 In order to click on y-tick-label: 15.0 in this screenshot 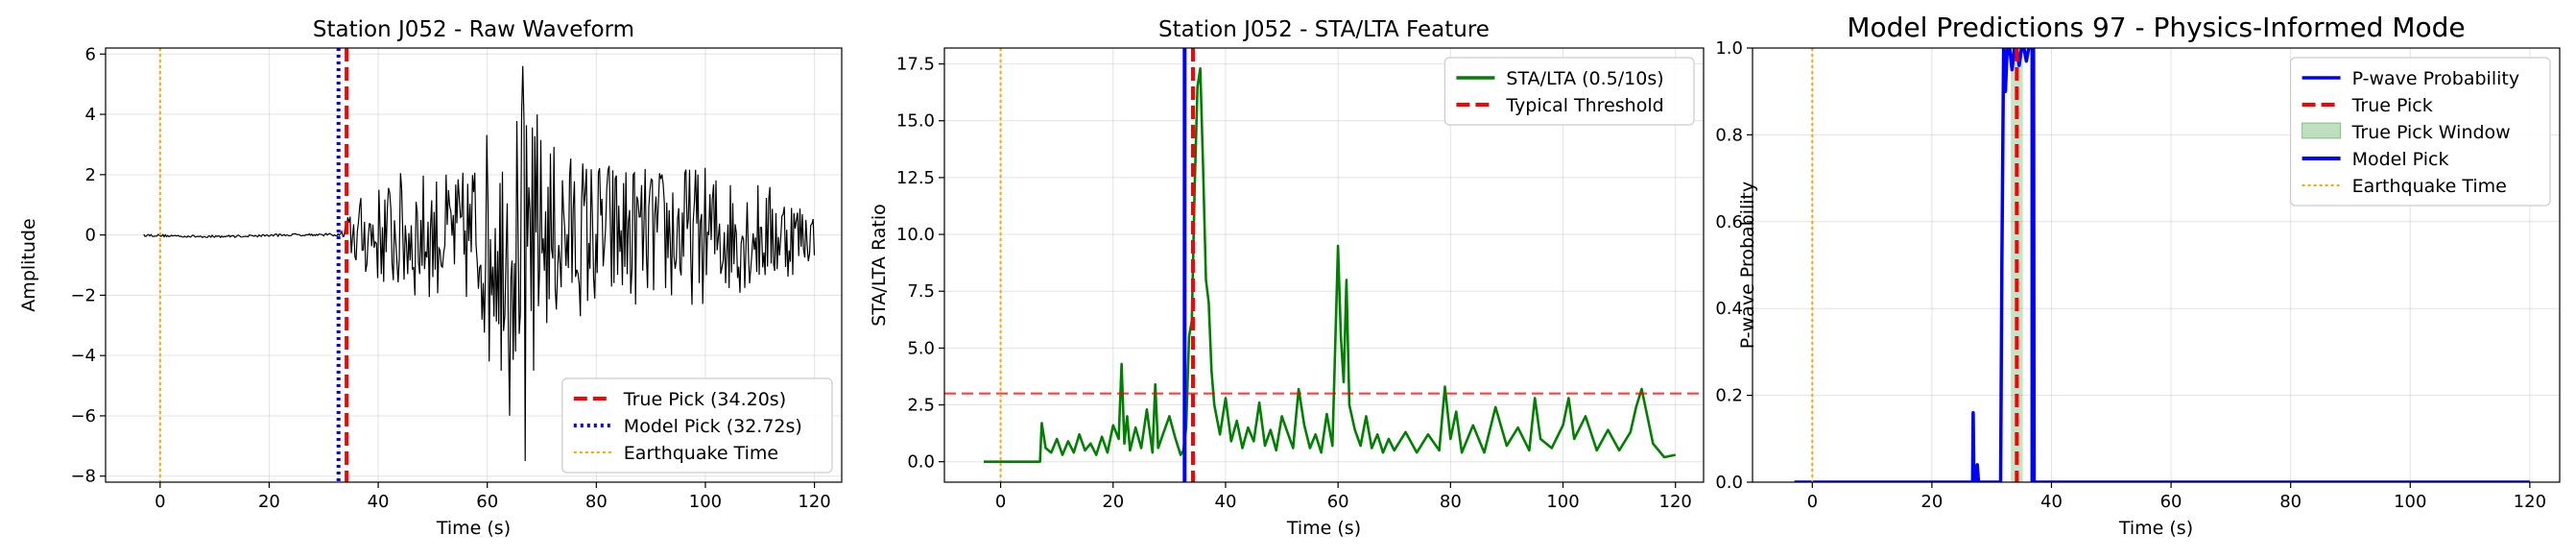, I will do `click(915, 121)`.